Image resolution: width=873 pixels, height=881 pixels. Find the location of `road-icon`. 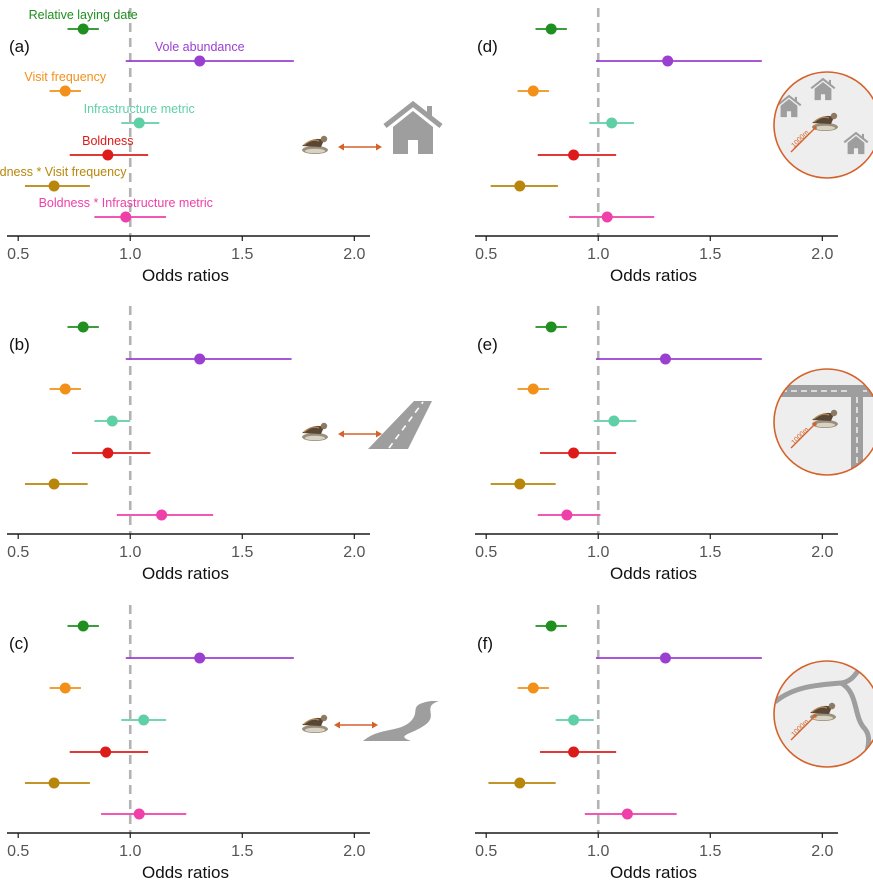

road-icon is located at coordinates (400, 425).